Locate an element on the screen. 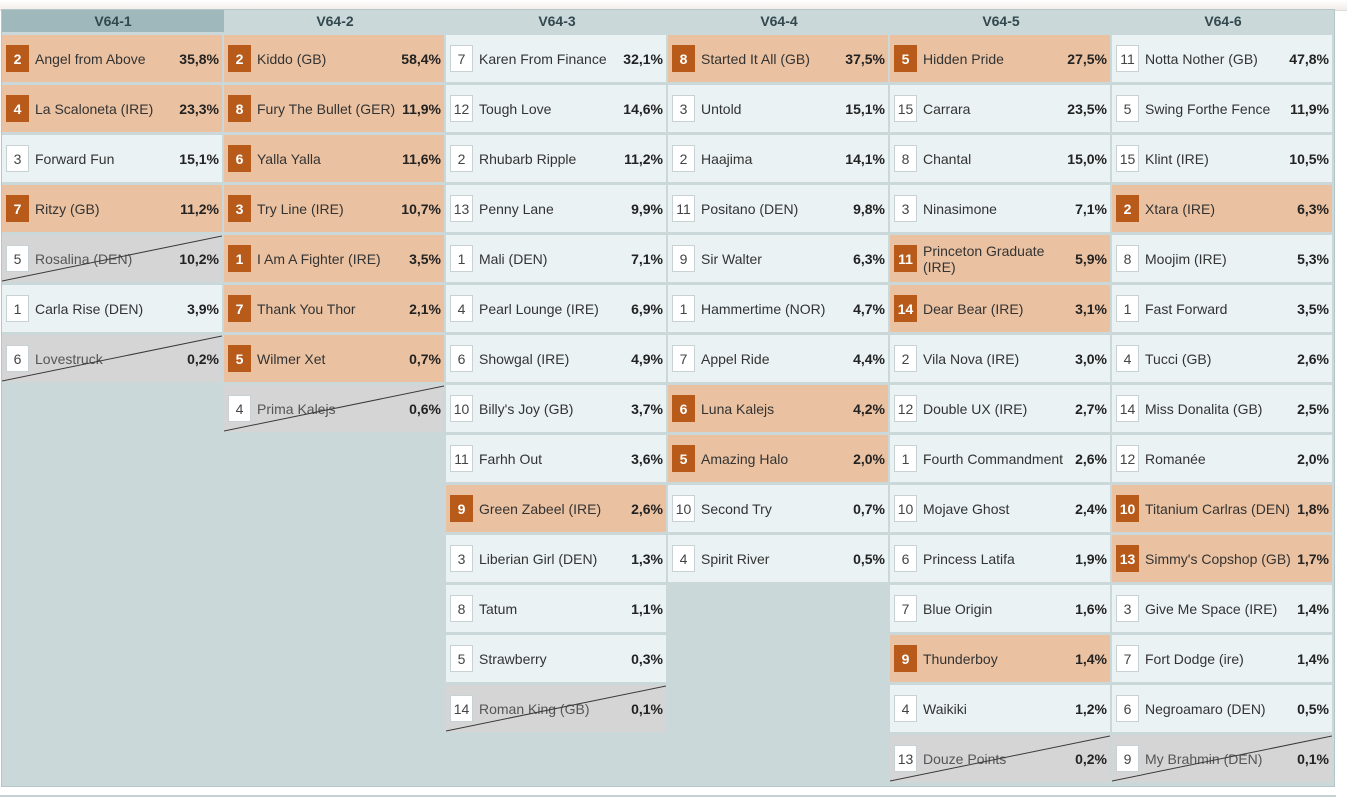 This screenshot has height=797, width=1347. horse-percentage: 2,4% is located at coordinates (1091, 508).